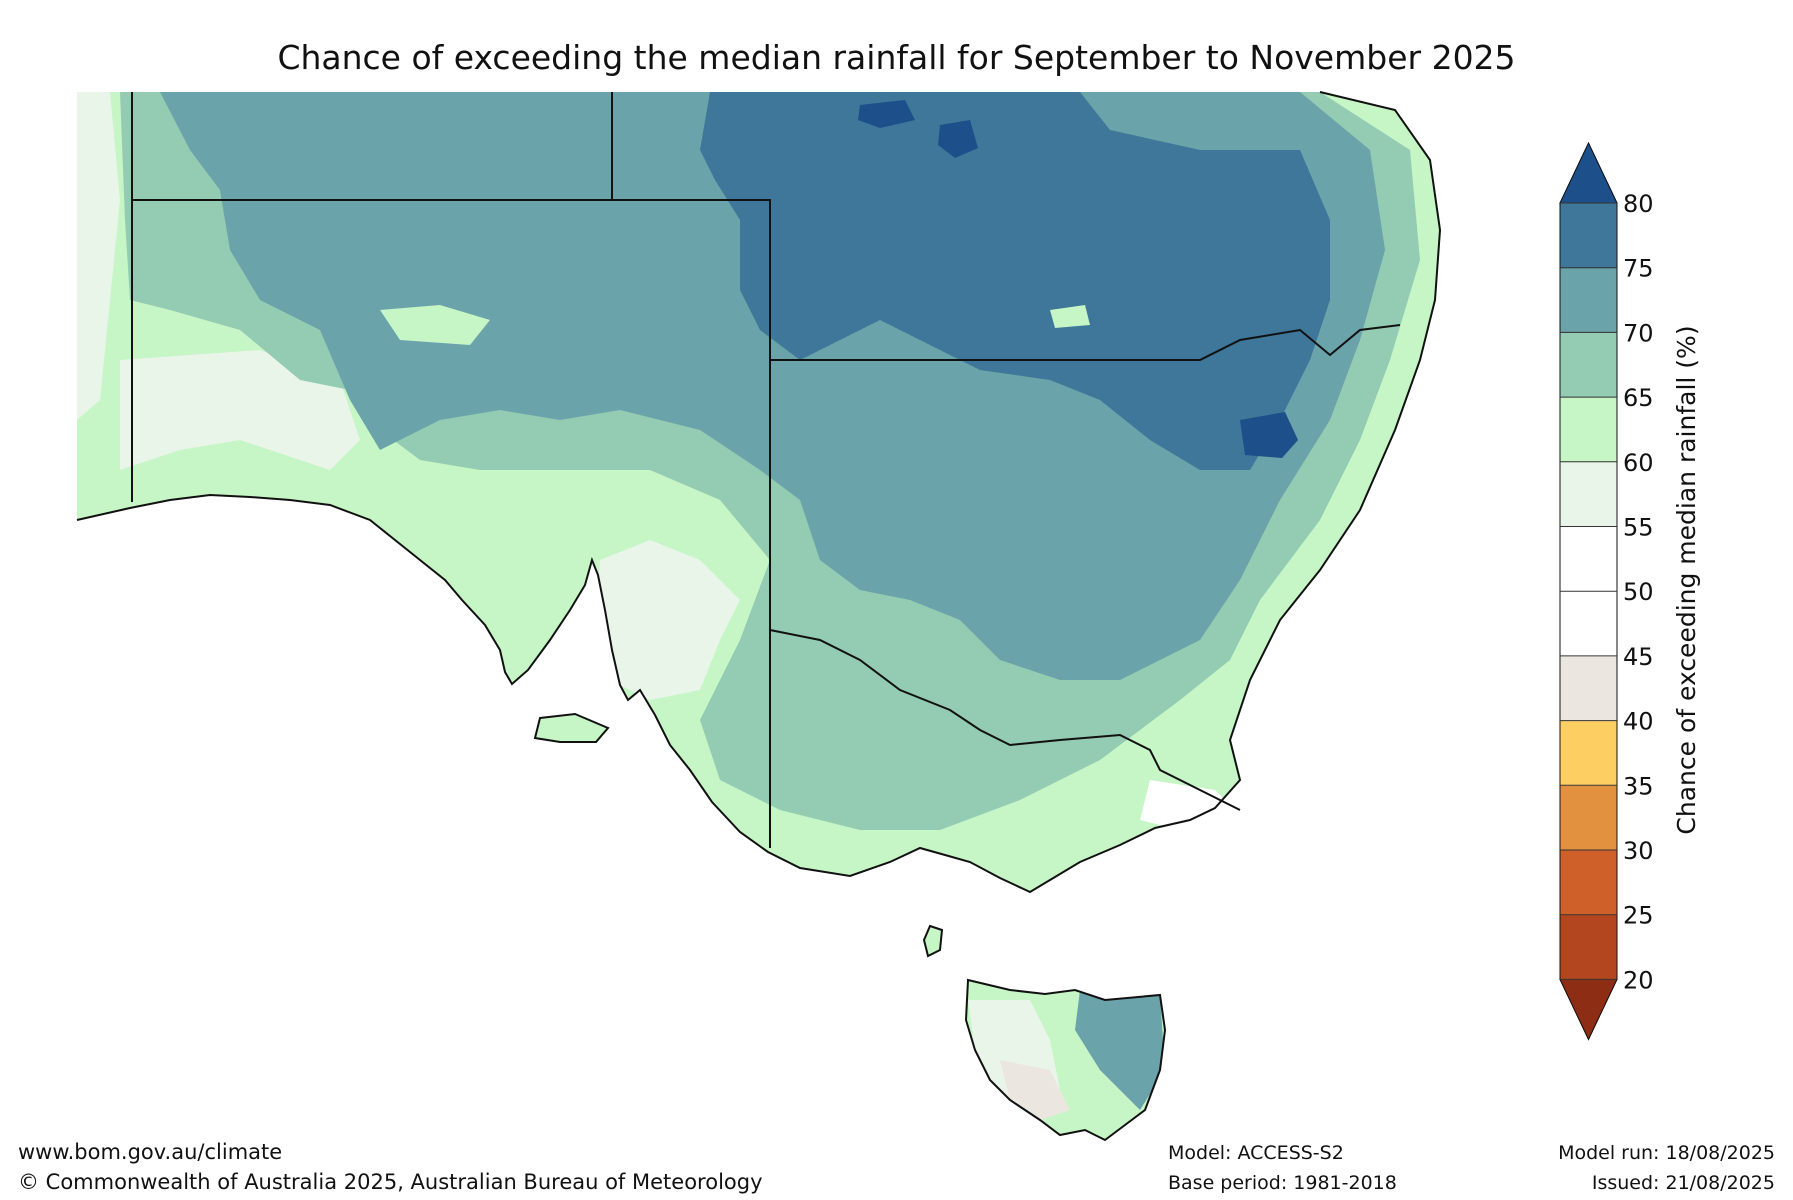  I want to click on colorbar-bands, so click(1588, 591).